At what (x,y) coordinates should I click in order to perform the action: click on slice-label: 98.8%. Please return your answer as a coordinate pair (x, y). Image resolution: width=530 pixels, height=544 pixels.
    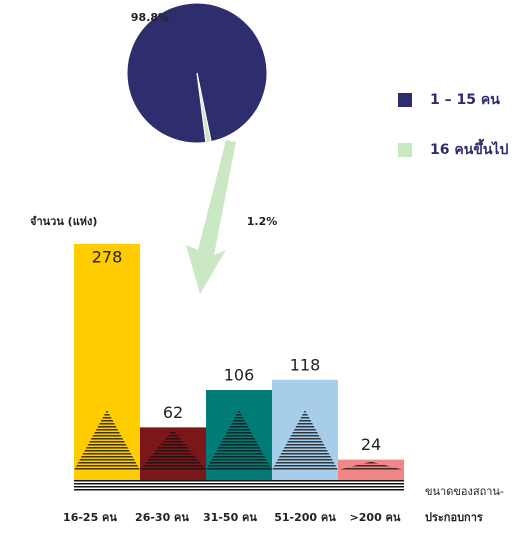
    Looking at the image, I should click on (150, 17).